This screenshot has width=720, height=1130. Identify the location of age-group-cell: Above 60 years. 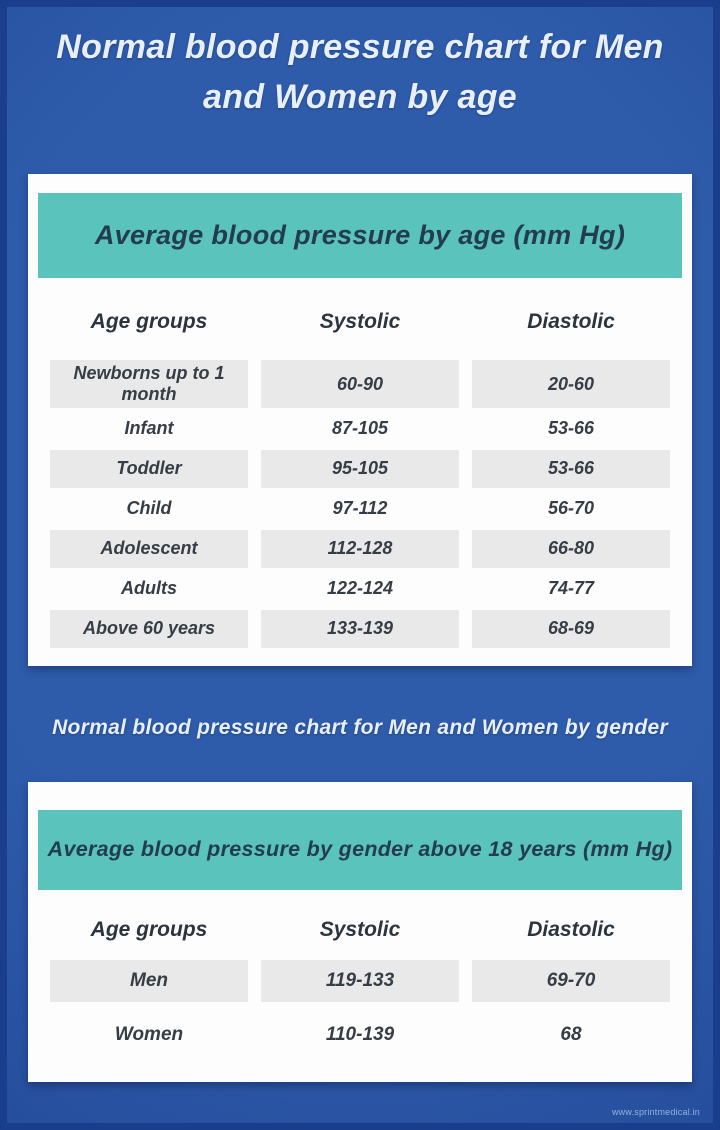
(149, 628).